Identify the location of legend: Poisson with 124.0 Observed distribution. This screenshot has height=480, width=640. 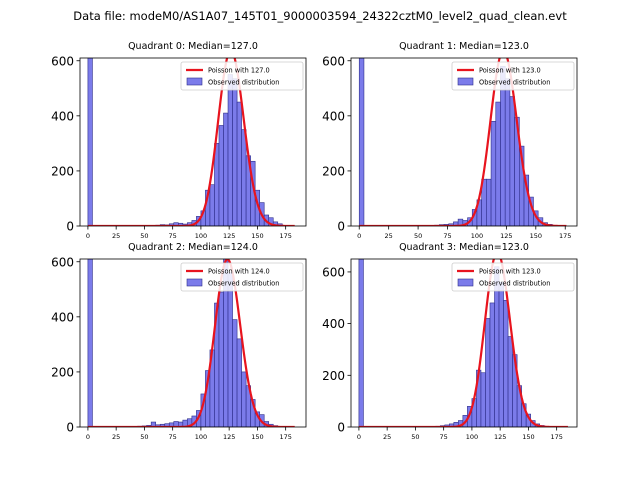
(242, 277).